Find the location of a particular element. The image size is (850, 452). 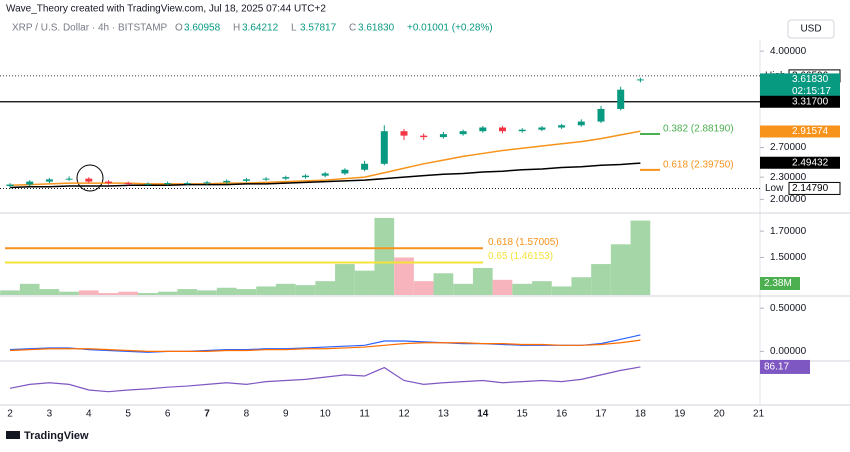

x-tick-label: 21 is located at coordinates (759, 414).